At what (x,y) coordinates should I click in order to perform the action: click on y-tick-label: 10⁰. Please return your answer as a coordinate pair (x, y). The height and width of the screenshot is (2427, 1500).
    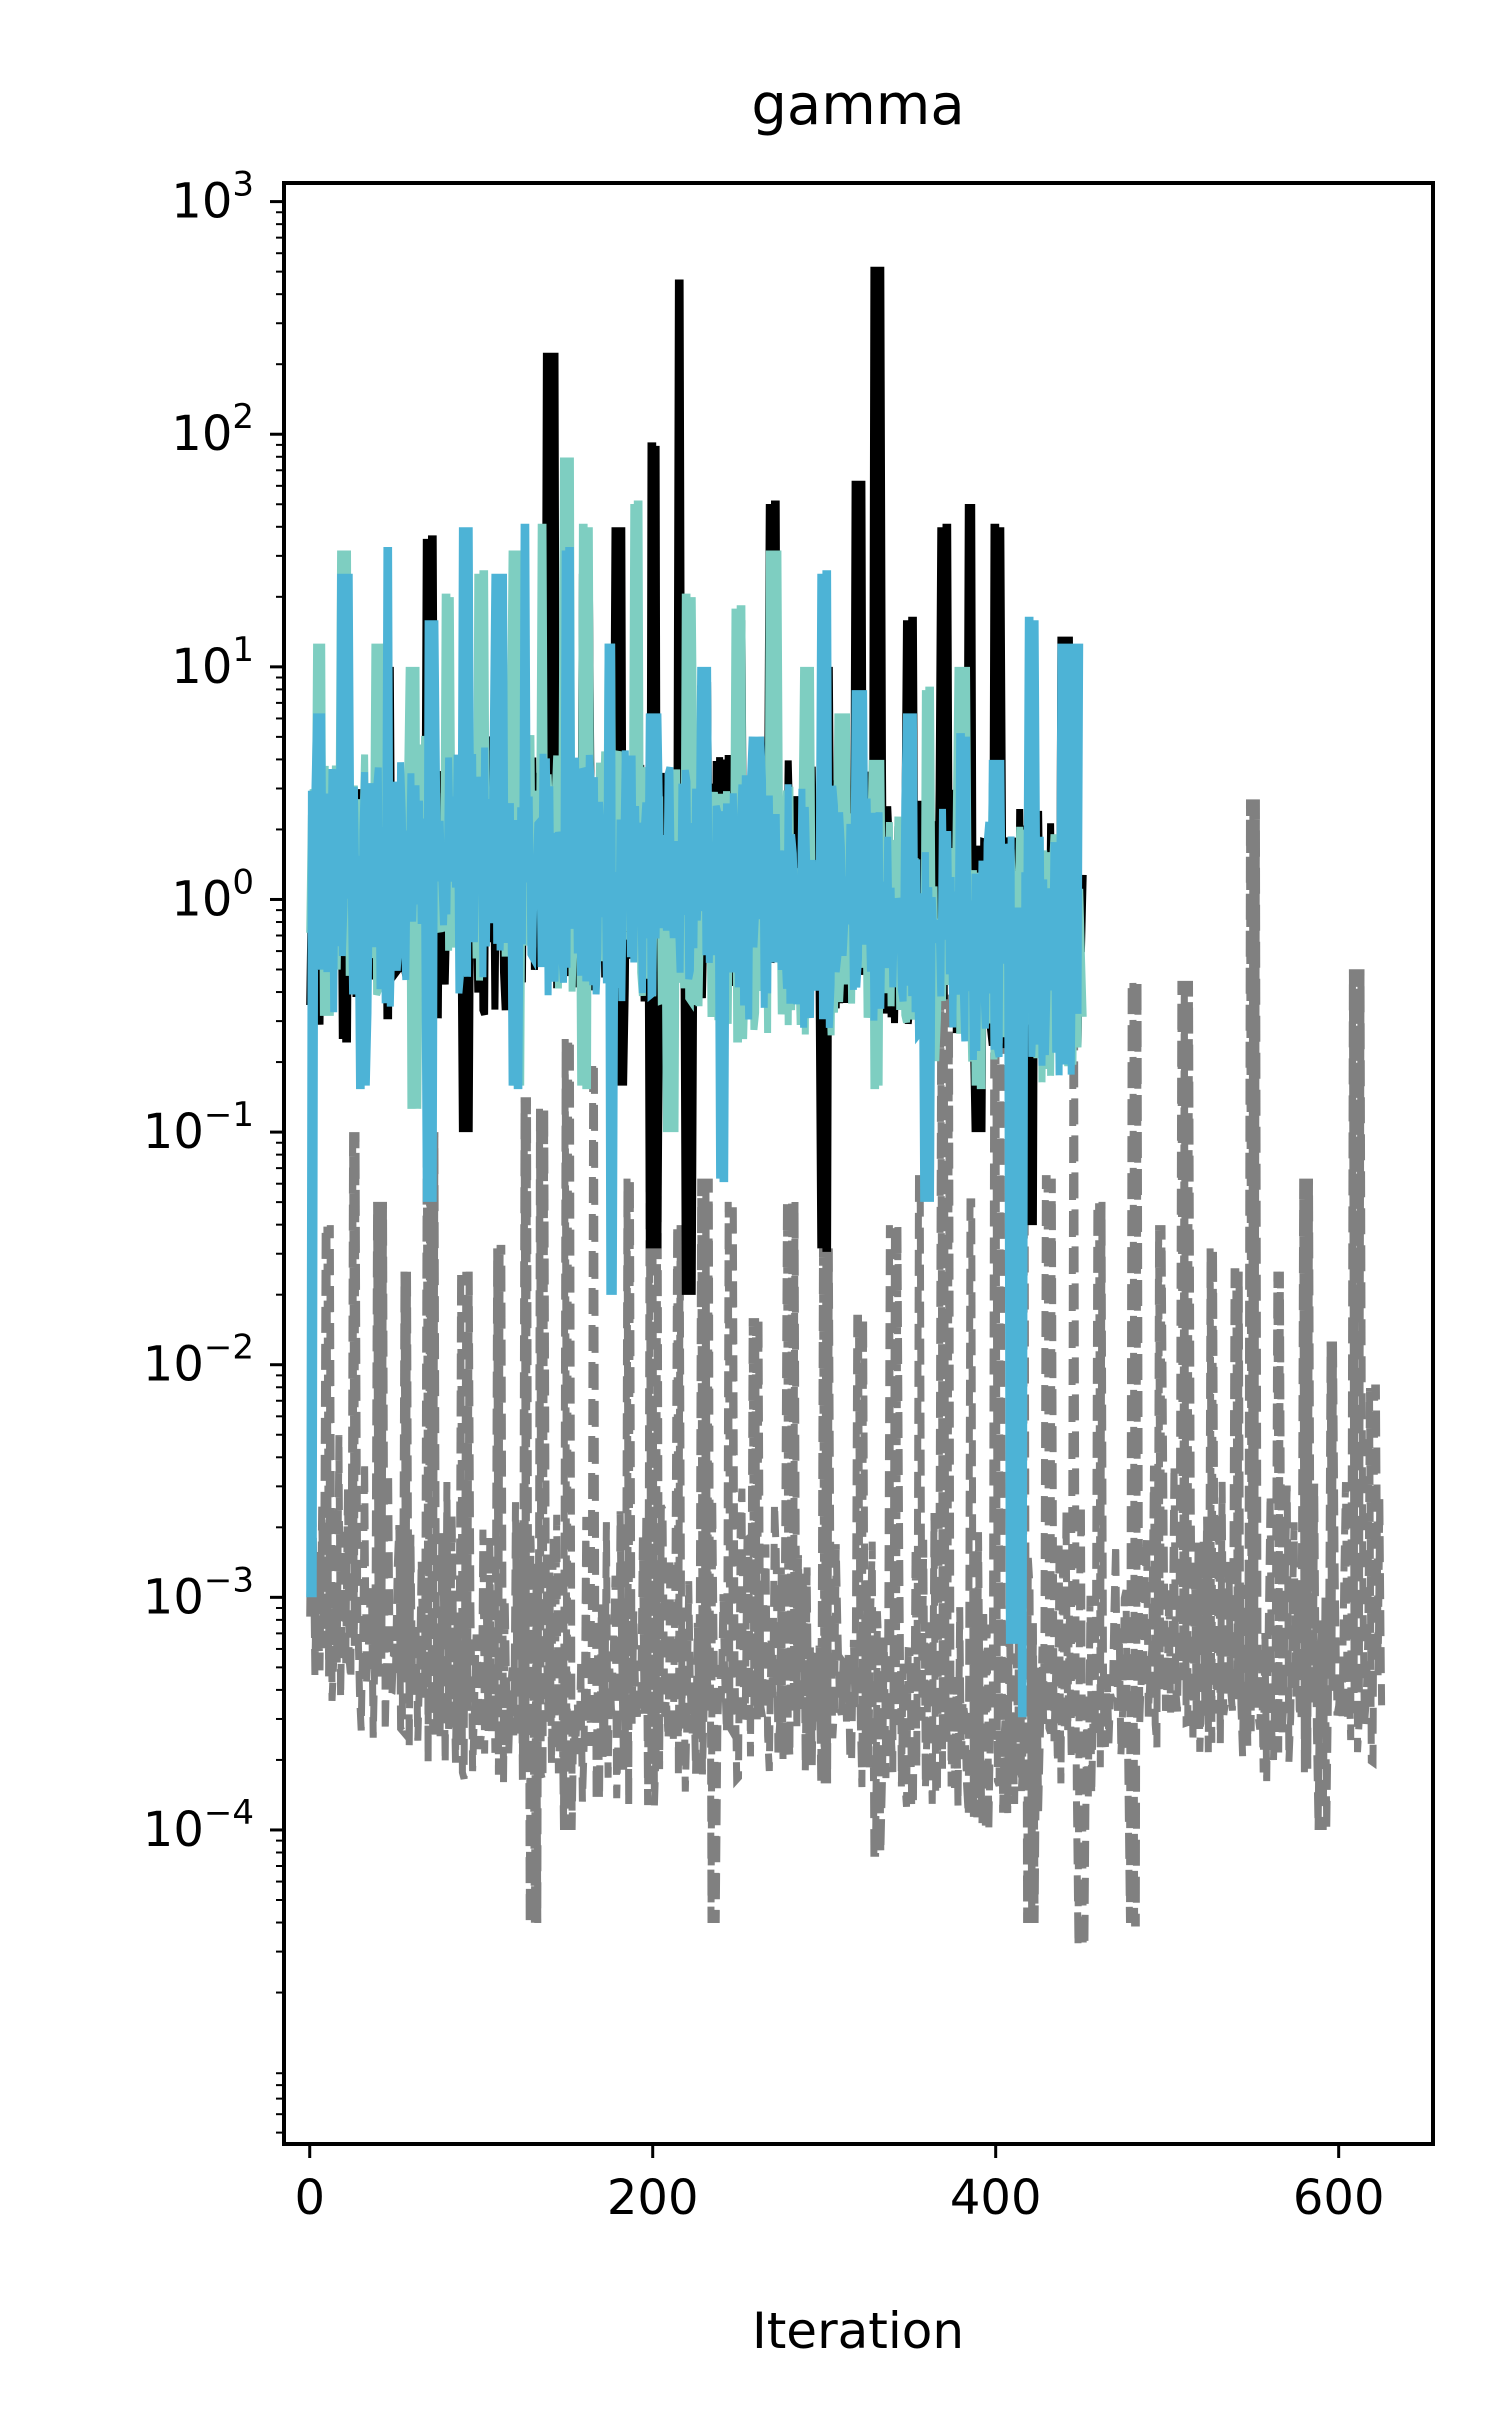
    Looking at the image, I should click on (212, 894).